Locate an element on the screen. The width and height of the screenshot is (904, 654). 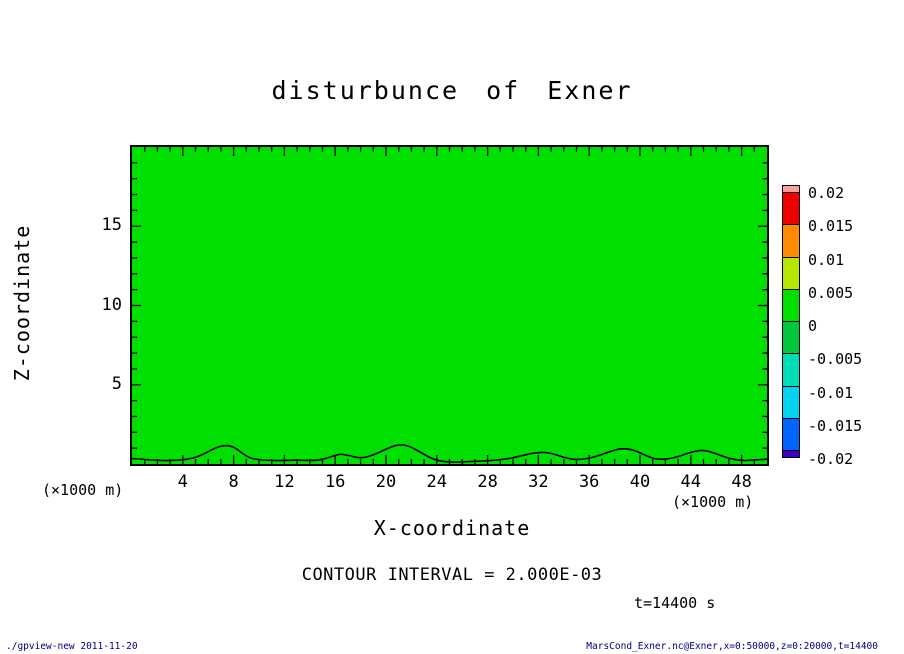
colorbar-label: -0.015 is located at coordinates (835, 425).